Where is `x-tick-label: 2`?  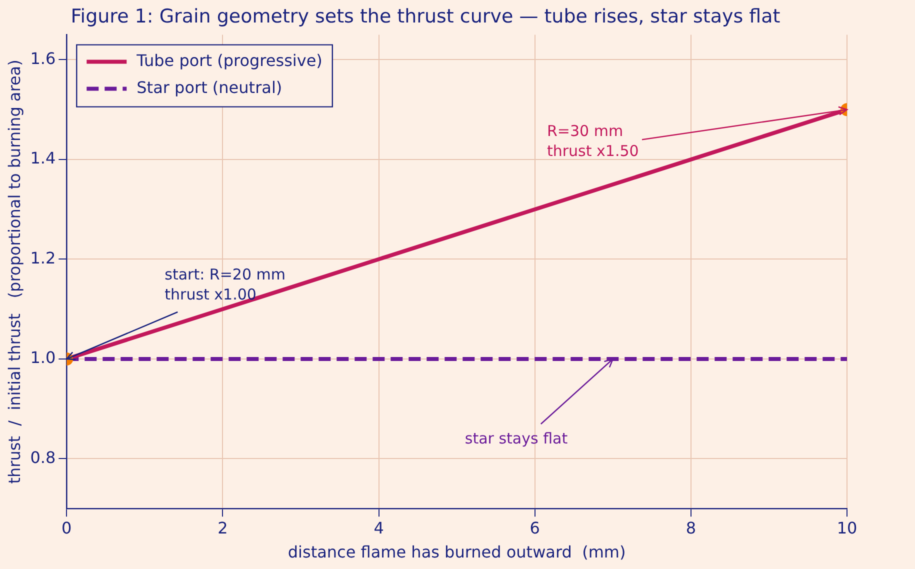
x-tick-label: 2 is located at coordinates (223, 528).